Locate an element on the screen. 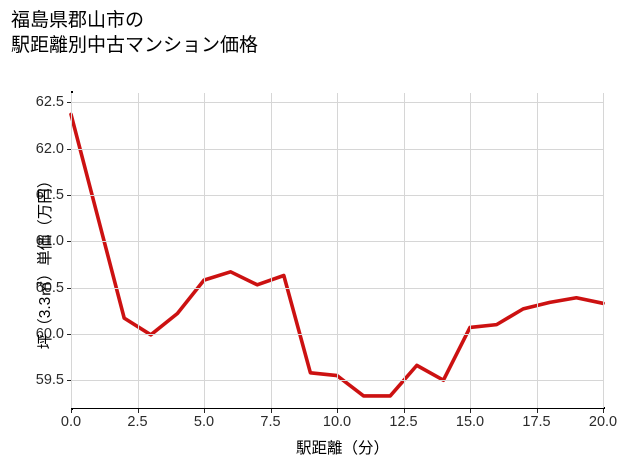 The width and height of the screenshot is (621, 465). x-tick-label: 15.0 is located at coordinates (470, 422).